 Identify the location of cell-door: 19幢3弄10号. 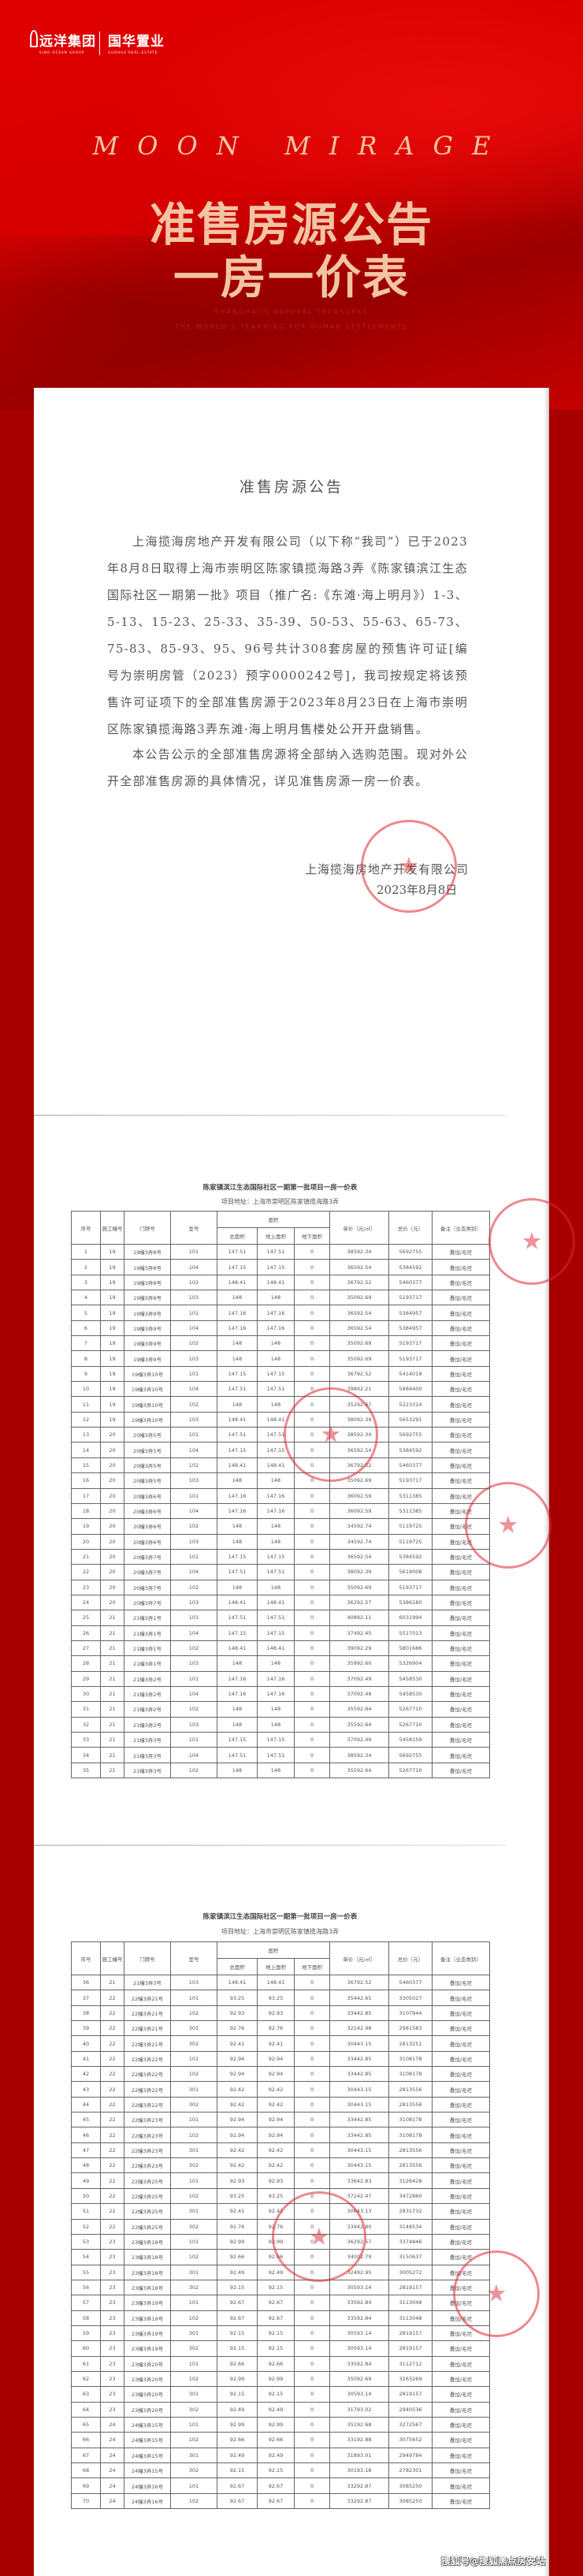
(147, 1404).